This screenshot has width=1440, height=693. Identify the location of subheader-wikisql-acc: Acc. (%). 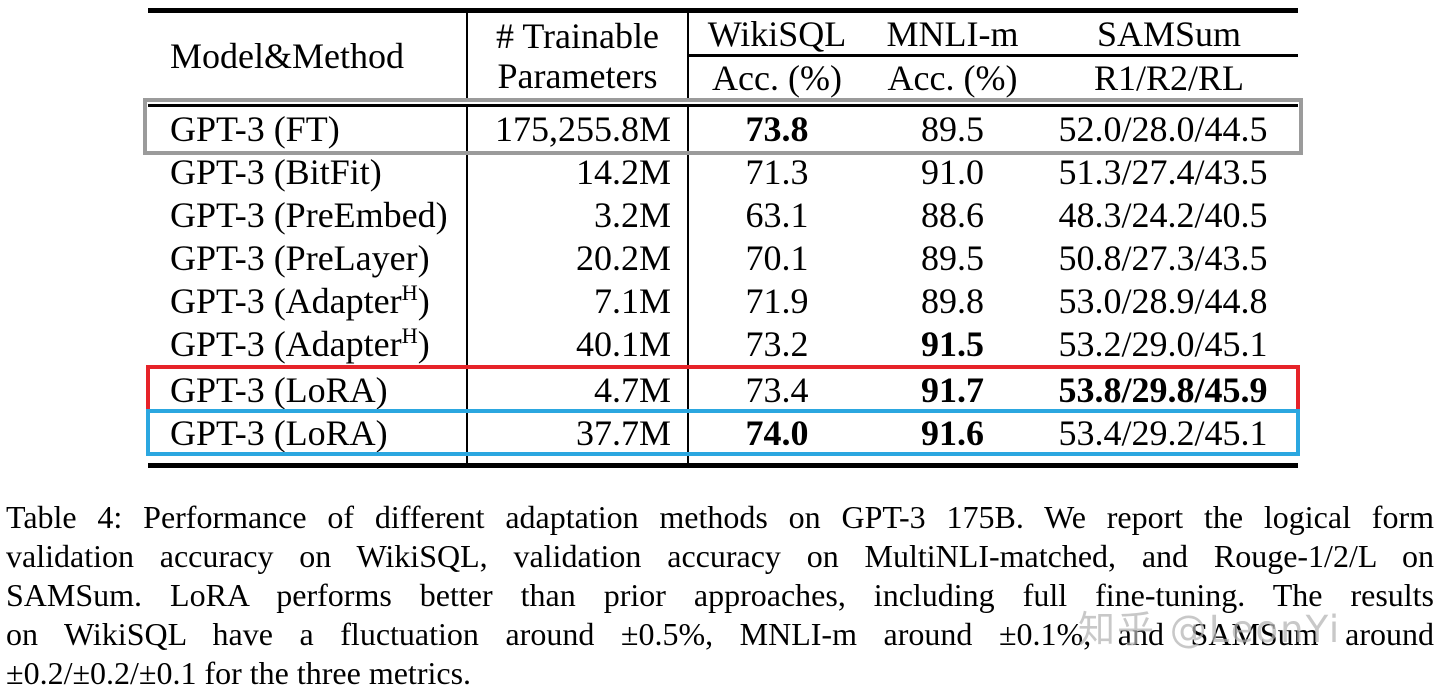
(776, 81).